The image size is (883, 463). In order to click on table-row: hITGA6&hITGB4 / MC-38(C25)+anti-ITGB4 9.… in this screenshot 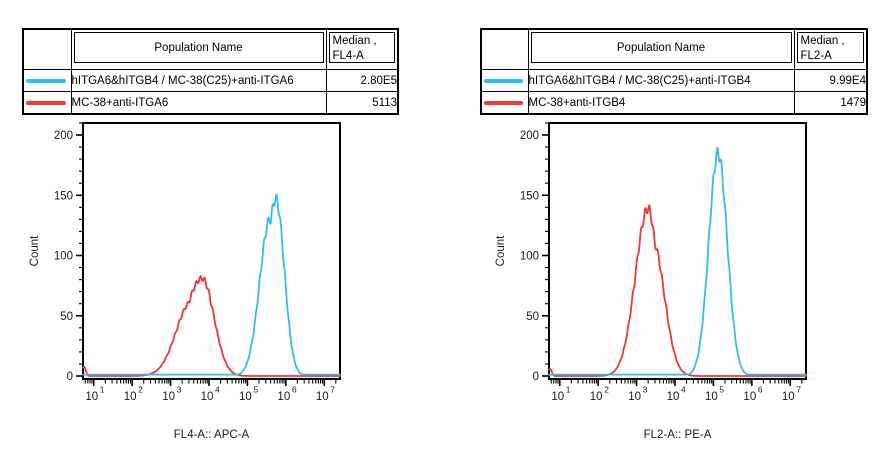, I will do `click(674, 80)`.